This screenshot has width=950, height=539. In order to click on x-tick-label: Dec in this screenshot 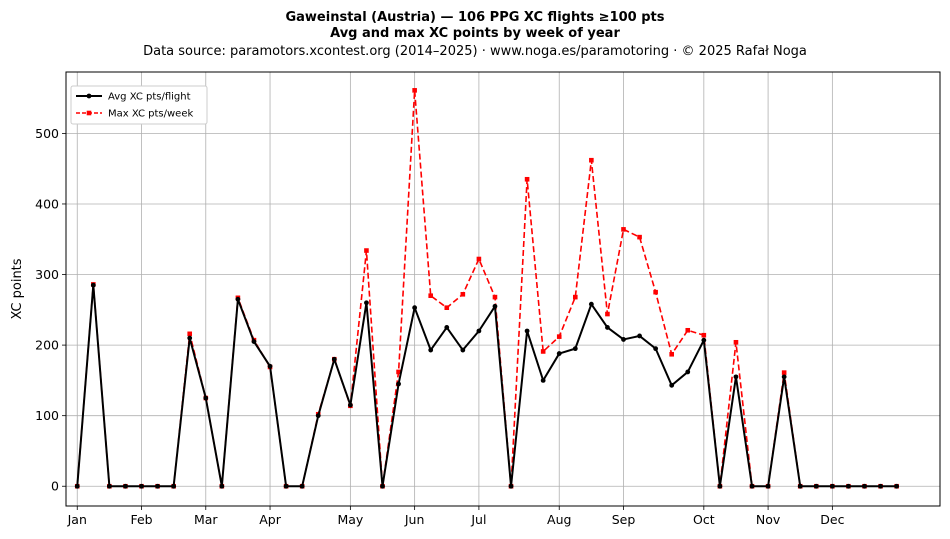, I will do `click(832, 519)`.